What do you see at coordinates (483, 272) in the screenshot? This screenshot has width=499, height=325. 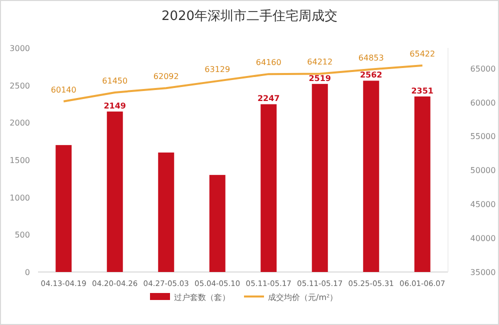 I see `y2-tick-label: 35000` at bounding box center [483, 272].